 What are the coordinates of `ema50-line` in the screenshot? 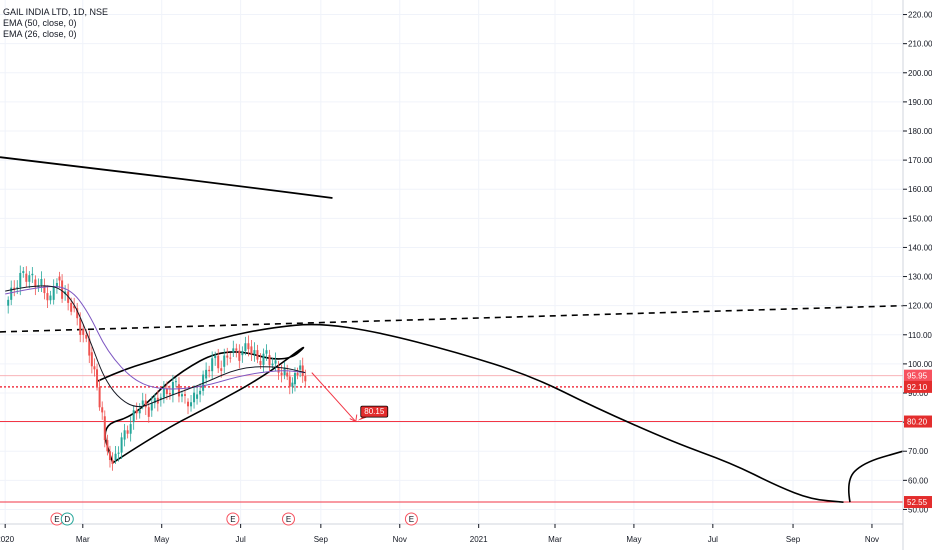 It's located at (155, 338).